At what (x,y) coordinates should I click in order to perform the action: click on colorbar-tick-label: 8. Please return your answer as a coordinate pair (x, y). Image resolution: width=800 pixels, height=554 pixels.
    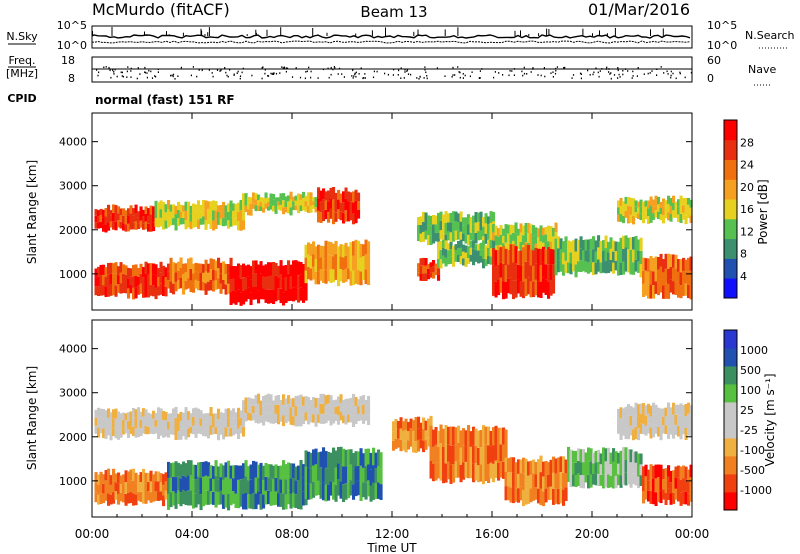
    Looking at the image, I should click on (743, 254).